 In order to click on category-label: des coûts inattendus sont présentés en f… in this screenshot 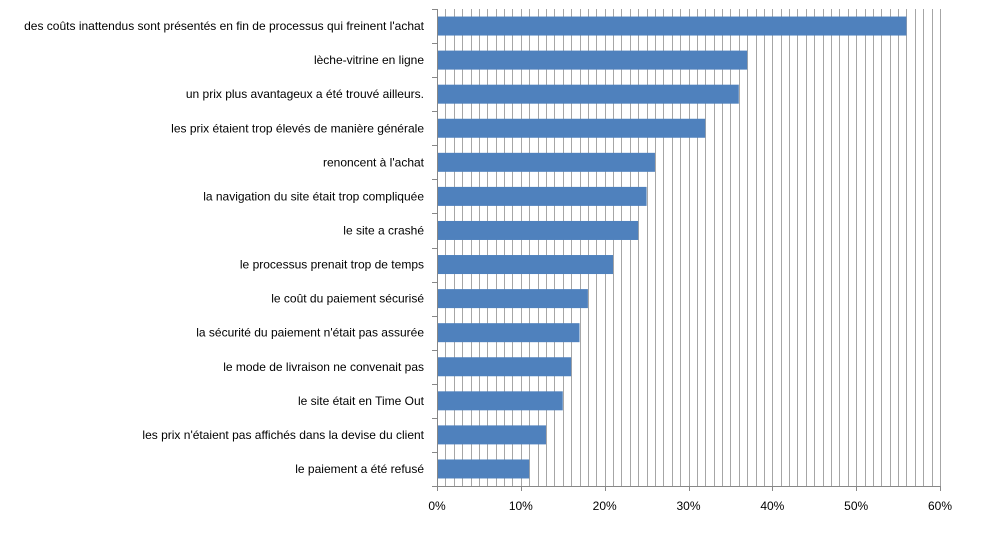, I will do `click(224, 26)`.